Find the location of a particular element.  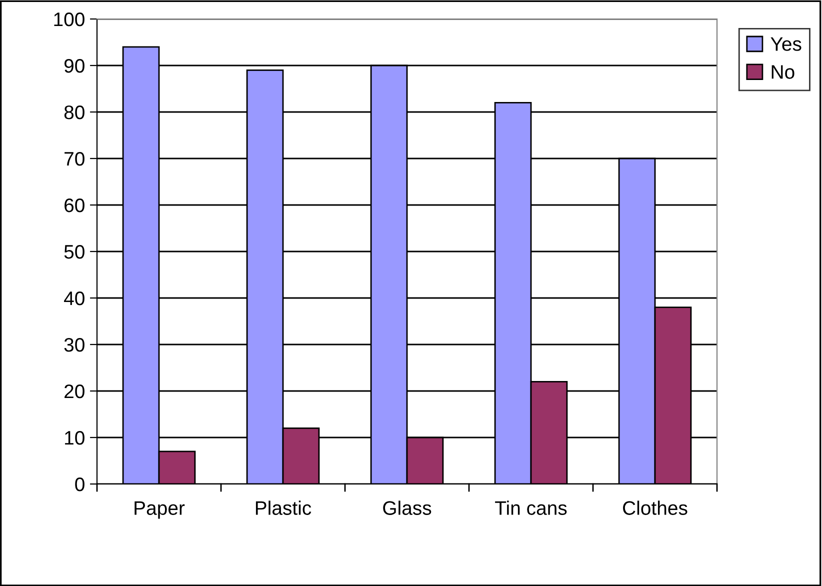

y-tick-label: 30 is located at coordinates (74, 345).